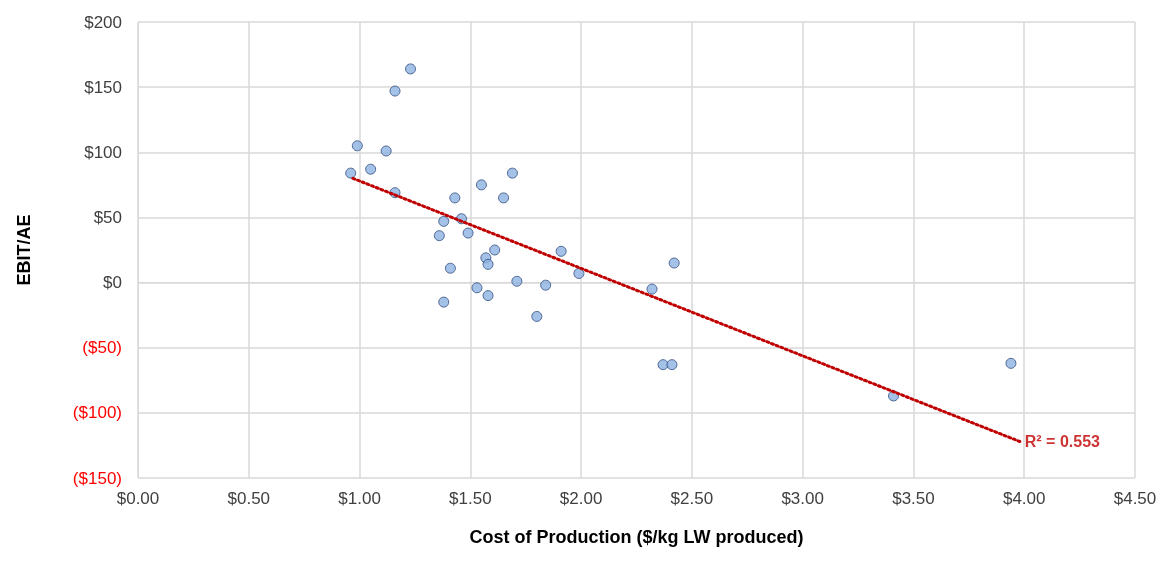  What do you see at coordinates (107, 217) in the screenshot?
I see `y-tick-label: $50` at bounding box center [107, 217].